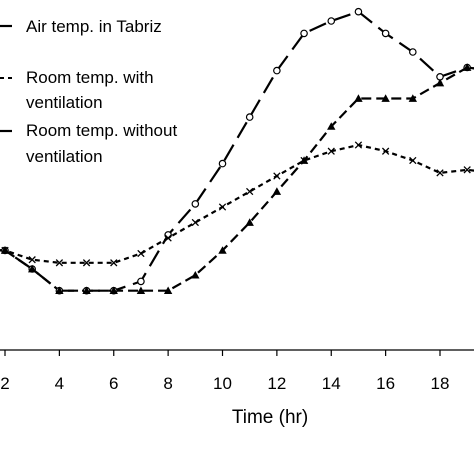 The width and height of the screenshot is (474, 474). What do you see at coordinates (167, 383) in the screenshot?
I see `x-tick-label: 8` at bounding box center [167, 383].